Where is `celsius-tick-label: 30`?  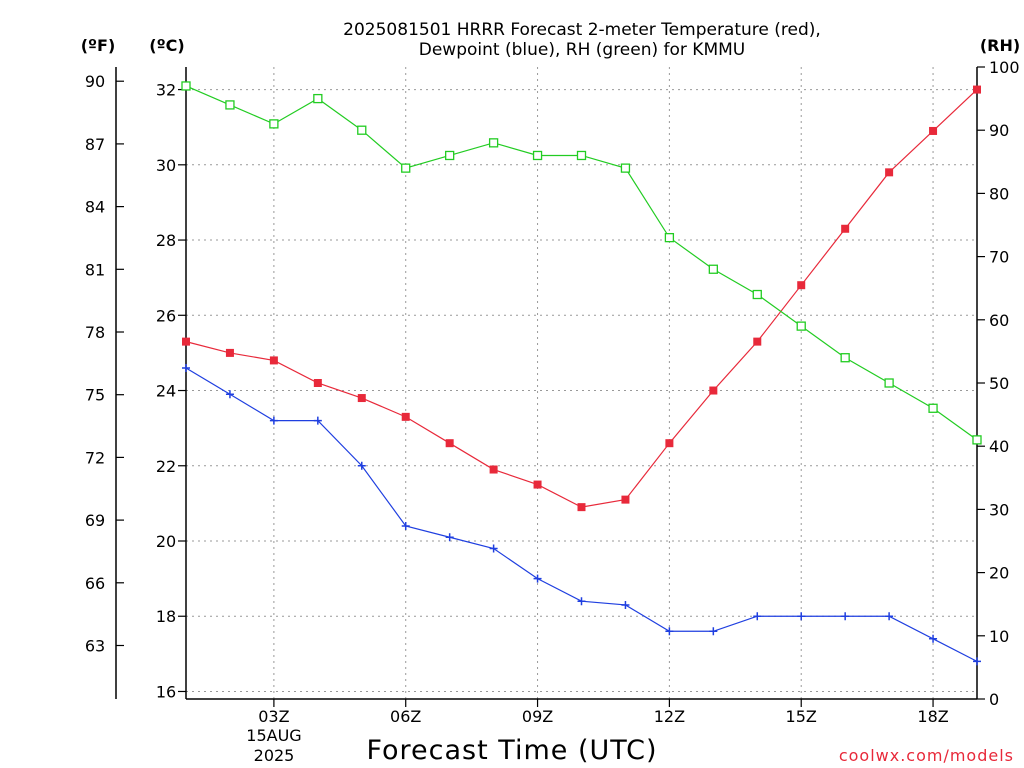
celsius-tick-label: 30 is located at coordinates (166, 165).